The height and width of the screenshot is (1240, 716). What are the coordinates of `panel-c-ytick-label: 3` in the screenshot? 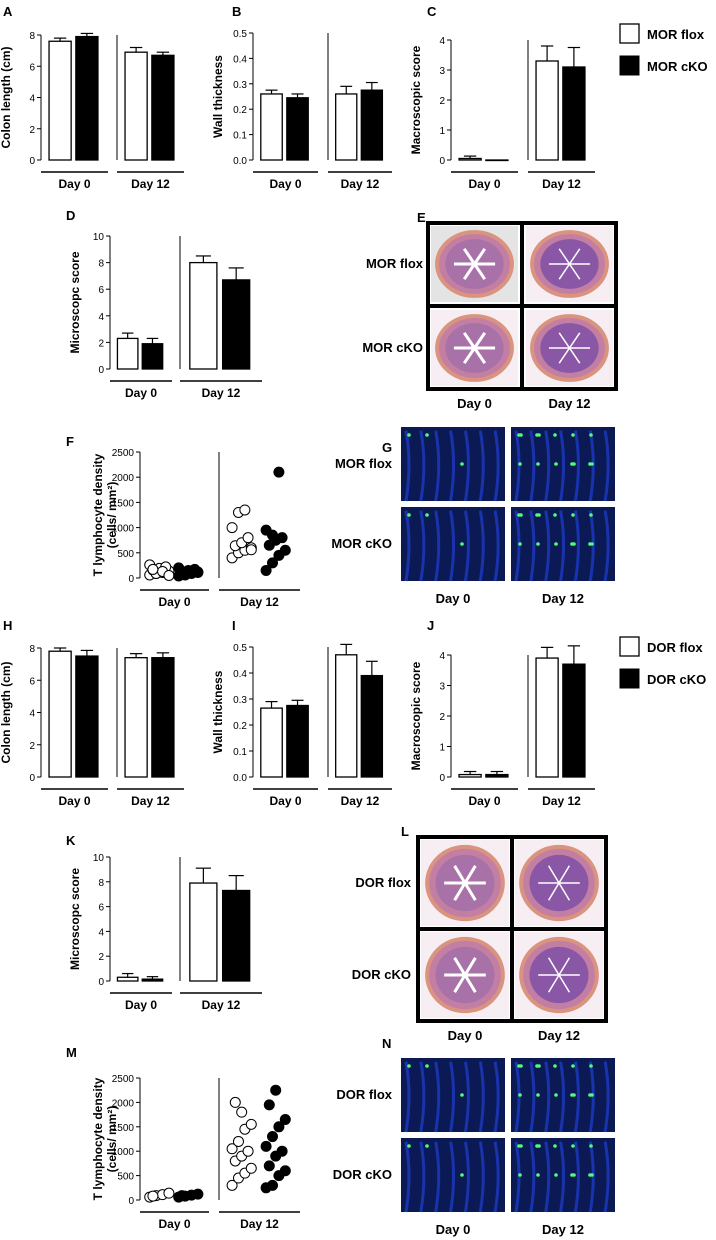 It's located at (442, 71).